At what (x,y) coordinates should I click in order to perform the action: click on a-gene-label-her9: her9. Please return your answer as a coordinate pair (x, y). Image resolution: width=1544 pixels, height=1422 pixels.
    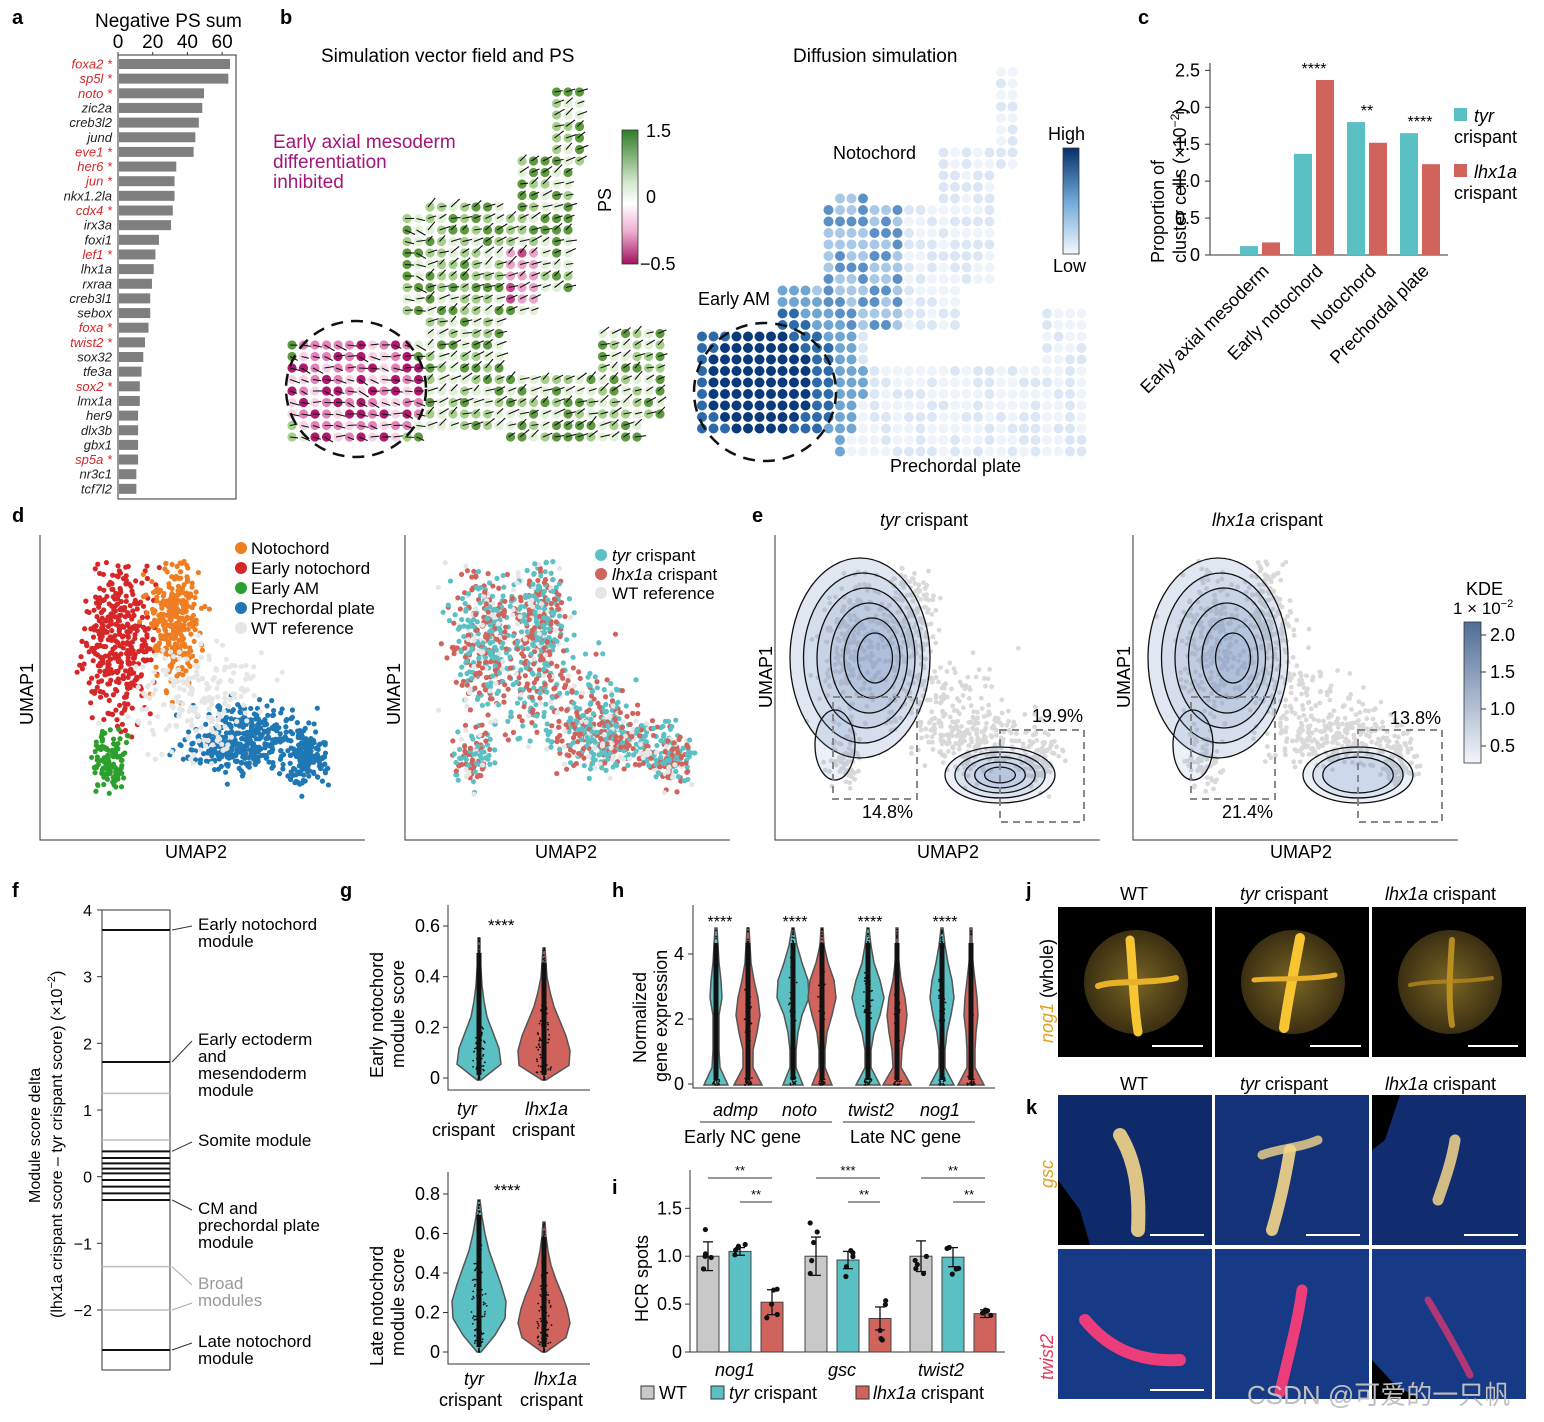
    Looking at the image, I should click on (99, 415).